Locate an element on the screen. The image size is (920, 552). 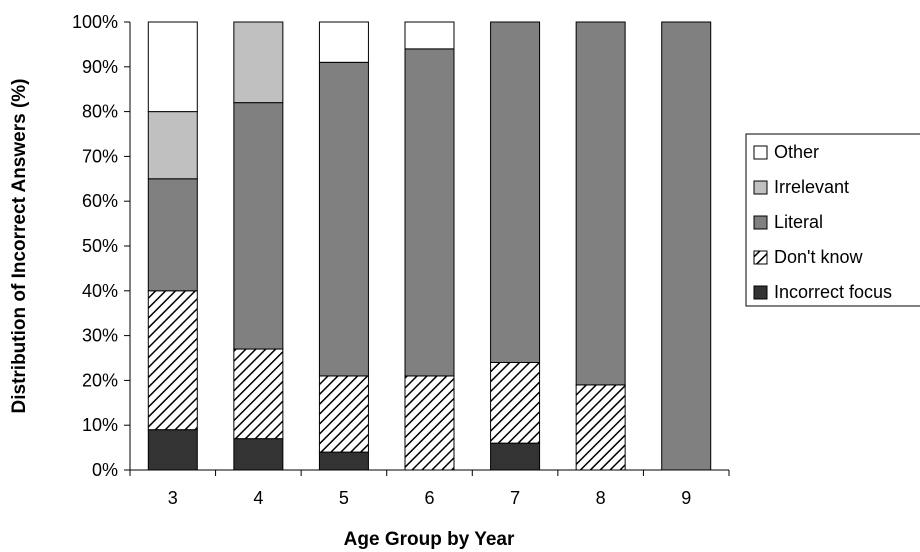
y-tick-label: 50% is located at coordinates (100, 246).